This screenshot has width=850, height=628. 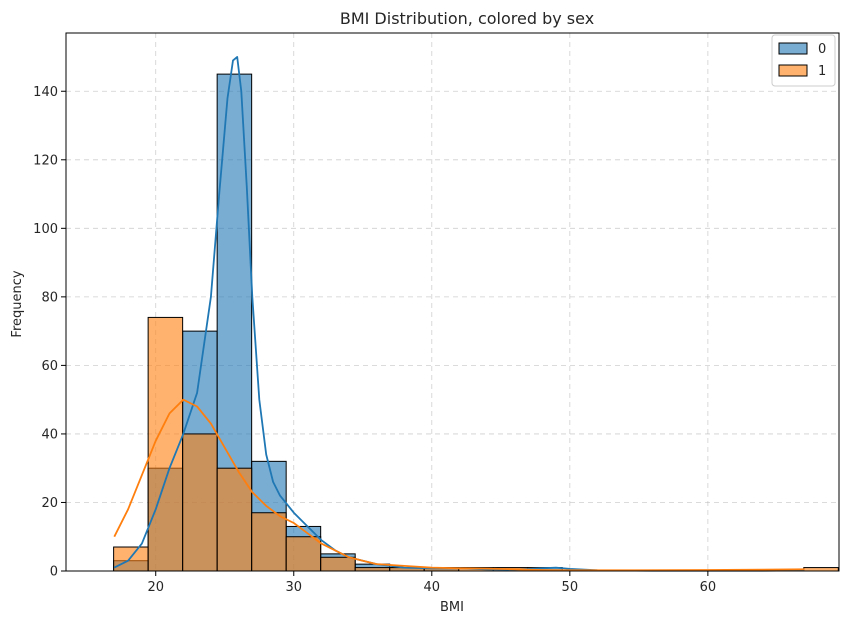 What do you see at coordinates (822, 71) in the screenshot?
I see `legend-label-1: 1` at bounding box center [822, 71].